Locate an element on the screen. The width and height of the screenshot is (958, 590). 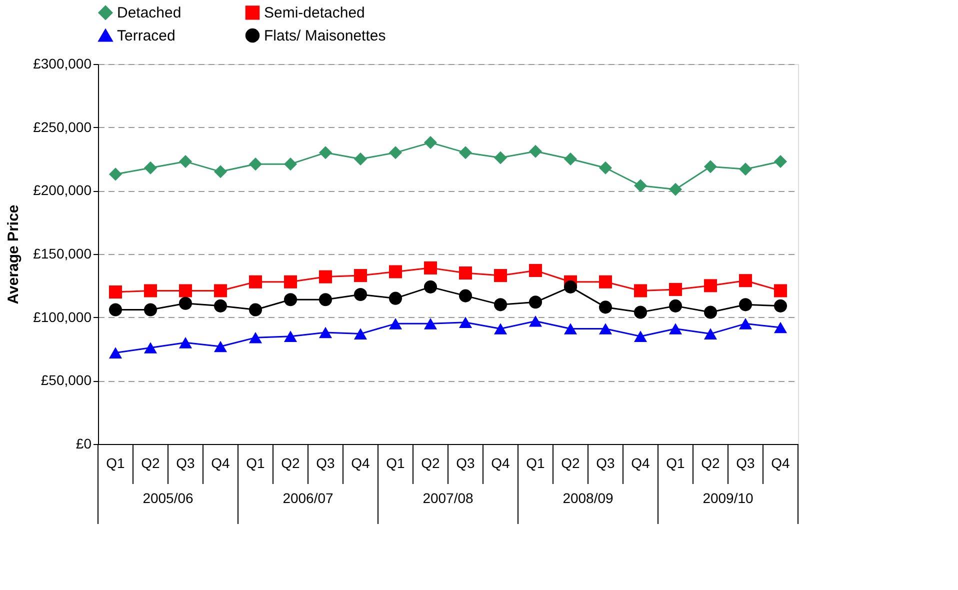
legend-label: Flats/ Maisonettes is located at coordinates (325, 36).